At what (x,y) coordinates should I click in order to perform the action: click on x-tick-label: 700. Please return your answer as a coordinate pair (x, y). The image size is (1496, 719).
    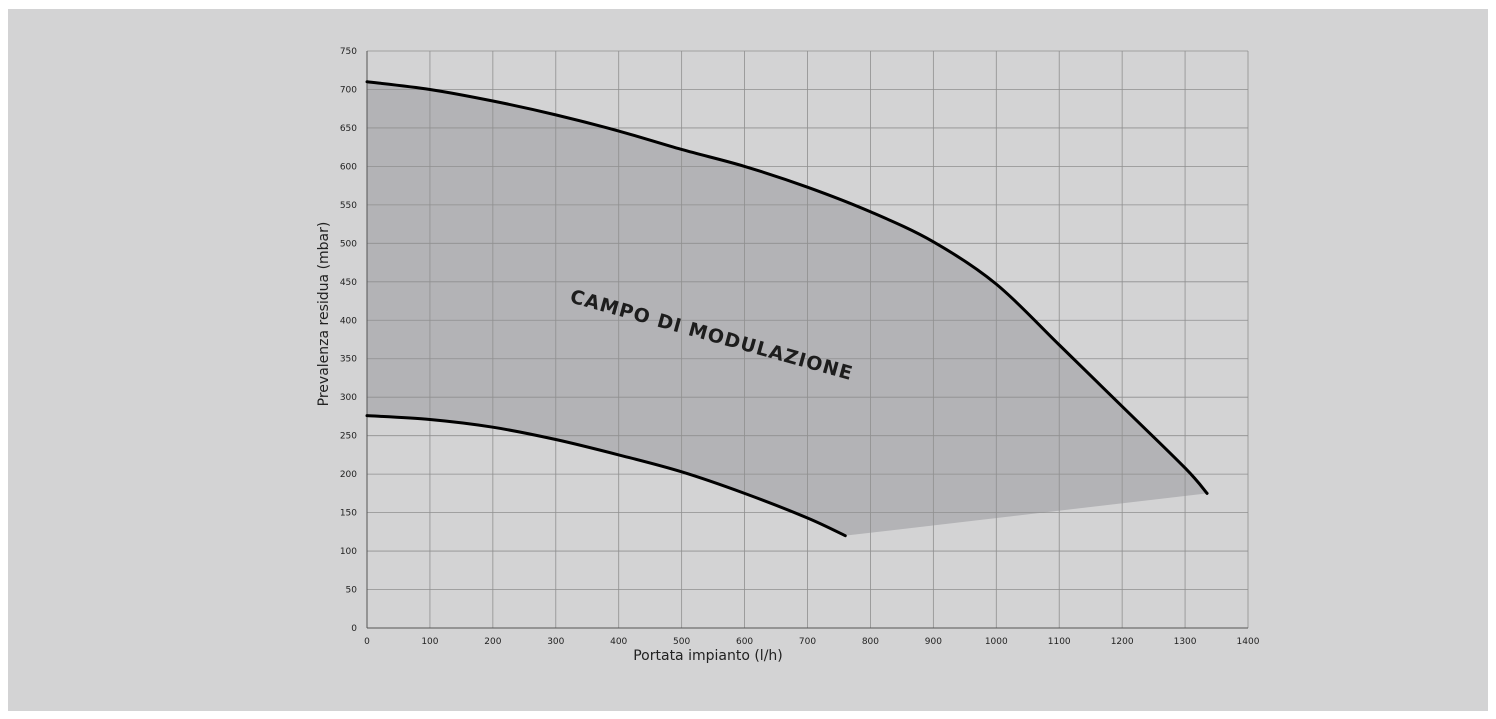
    Looking at the image, I should click on (807, 642).